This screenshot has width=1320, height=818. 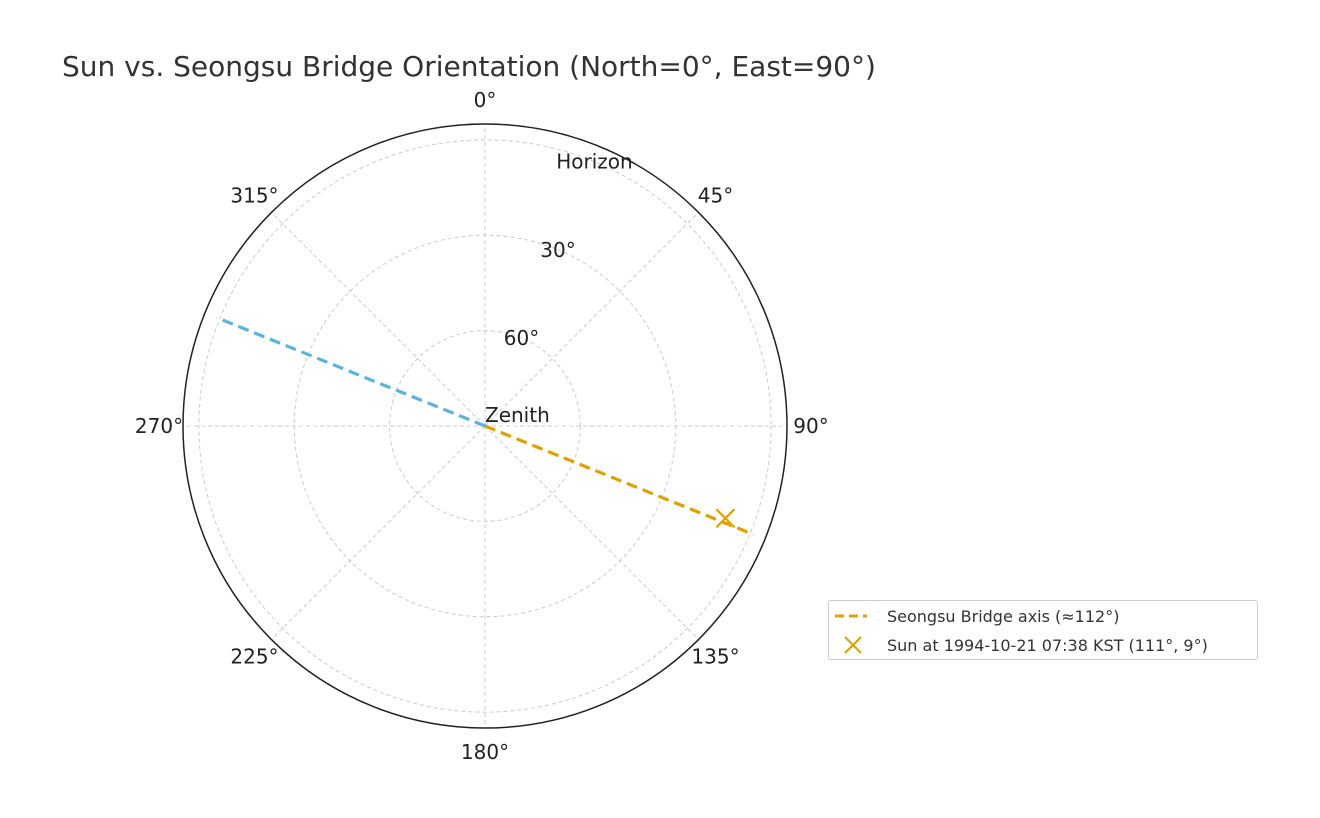 I want to click on theta-tick-label: 45°, so click(x=715, y=195).